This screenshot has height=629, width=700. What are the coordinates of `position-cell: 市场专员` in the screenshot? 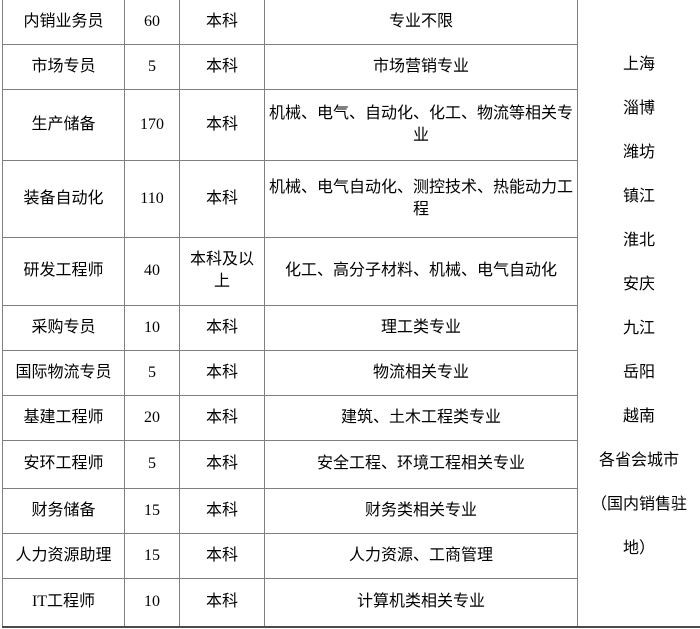 It's located at (63, 66).